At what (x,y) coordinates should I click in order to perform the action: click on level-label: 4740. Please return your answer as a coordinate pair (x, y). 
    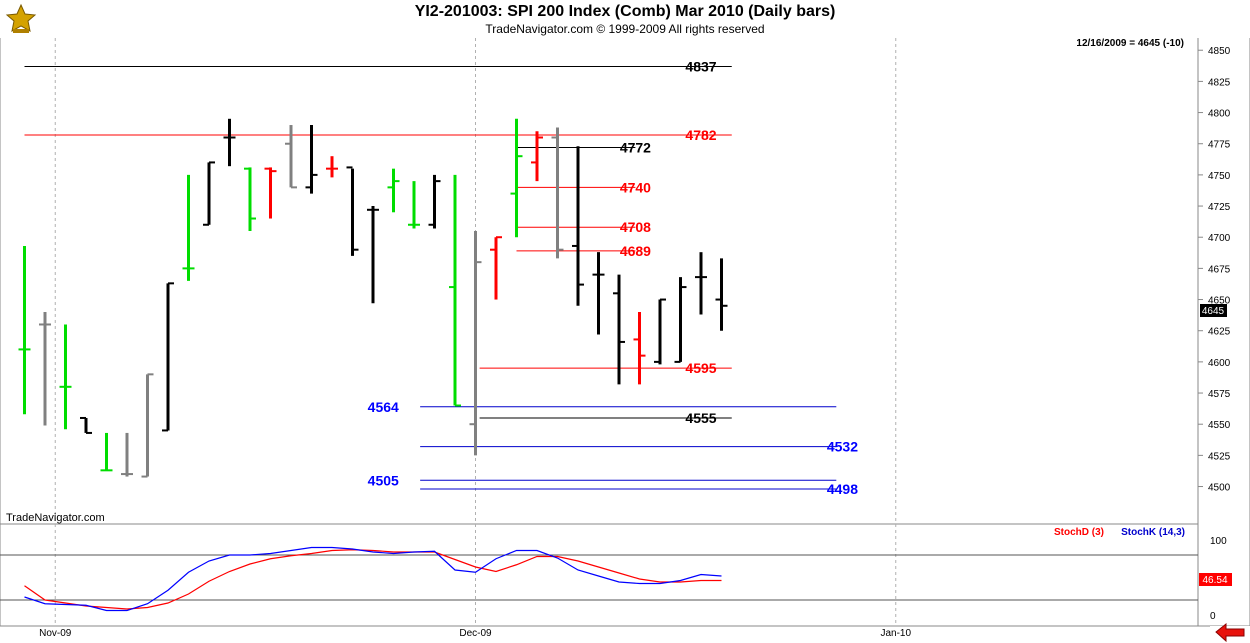
    Looking at the image, I should click on (635, 187).